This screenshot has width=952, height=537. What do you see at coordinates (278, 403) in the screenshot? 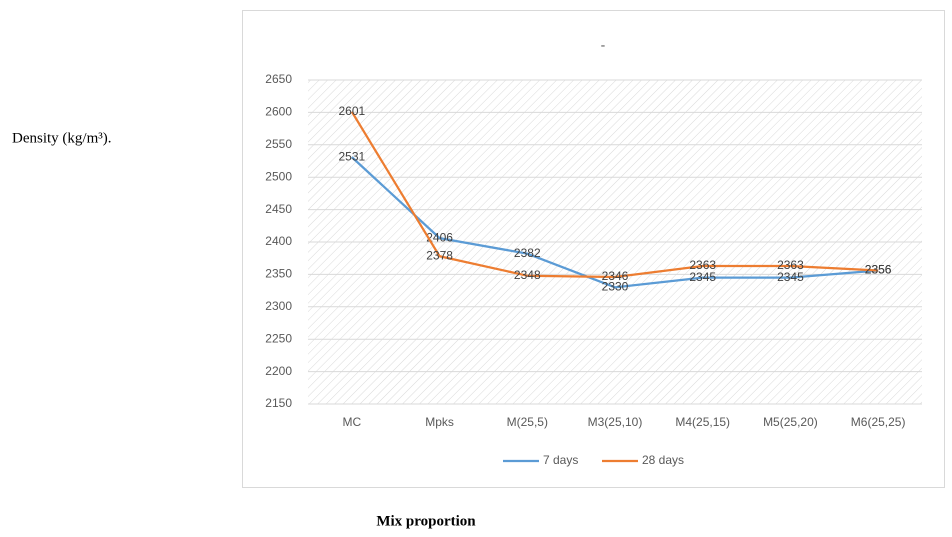
I see `y-tick-label: 2150` at bounding box center [278, 403].